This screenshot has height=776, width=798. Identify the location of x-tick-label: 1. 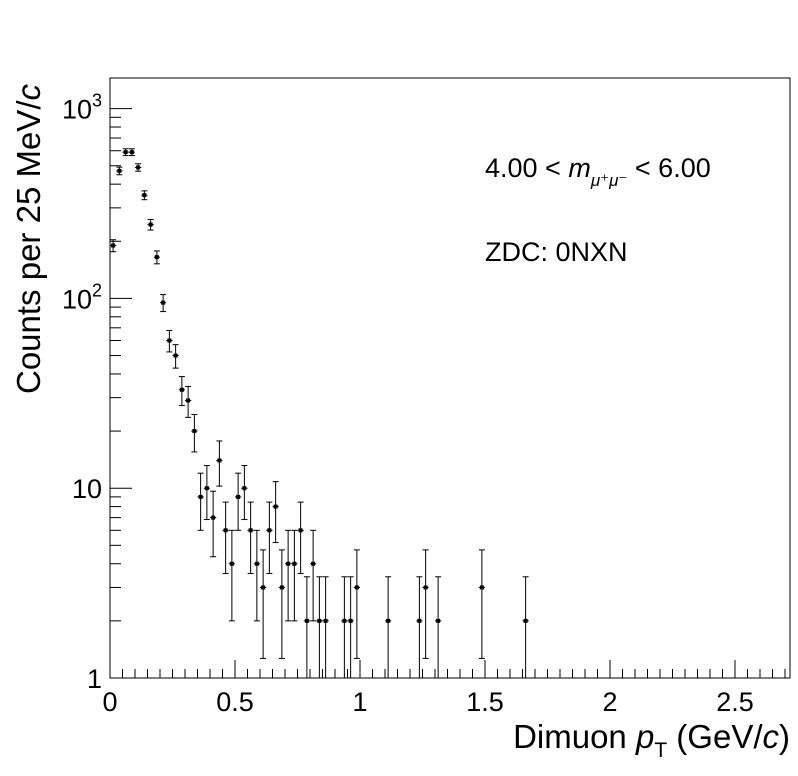
(359, 702).